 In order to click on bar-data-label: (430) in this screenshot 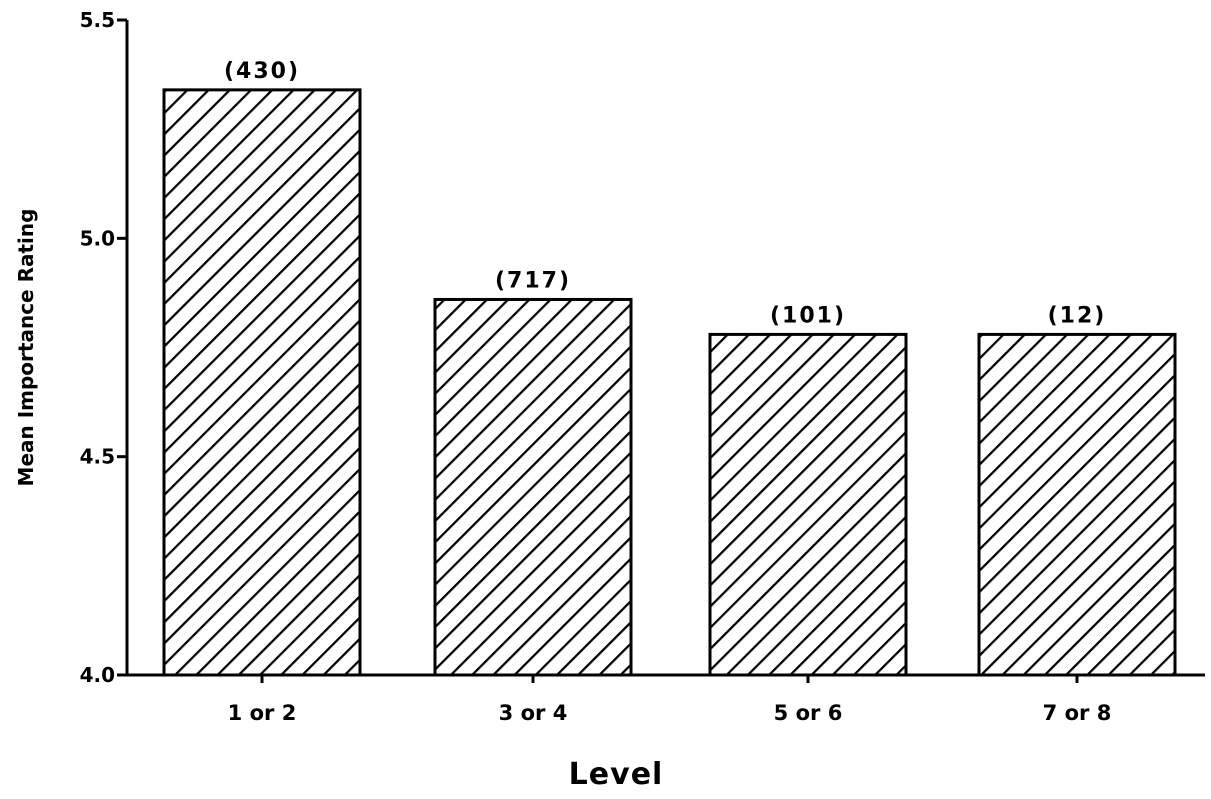, I will do `click(262, 71)`.